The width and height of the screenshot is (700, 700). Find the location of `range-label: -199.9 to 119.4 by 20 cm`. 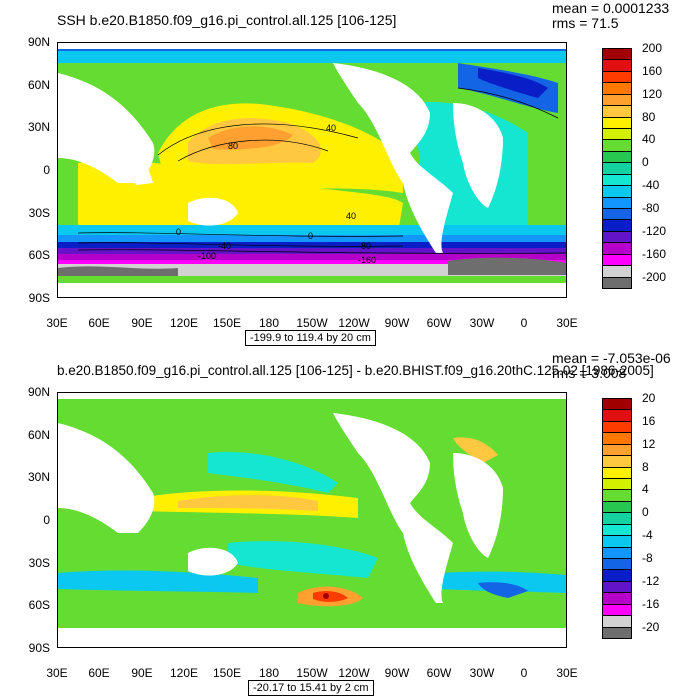

range-label: -199.9 to 119.4 by 20 cm is located at coordinates (310, 338).